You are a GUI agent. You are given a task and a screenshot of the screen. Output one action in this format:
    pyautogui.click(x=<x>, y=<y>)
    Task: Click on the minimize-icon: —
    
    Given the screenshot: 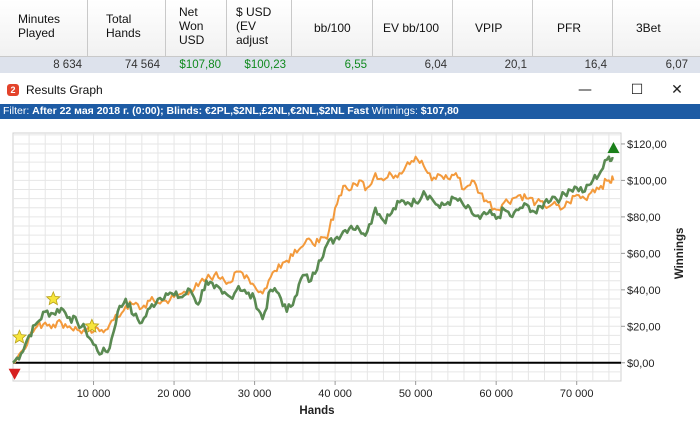 What is the action you would take?
    pyautogui.click(x=585, y=90)
    